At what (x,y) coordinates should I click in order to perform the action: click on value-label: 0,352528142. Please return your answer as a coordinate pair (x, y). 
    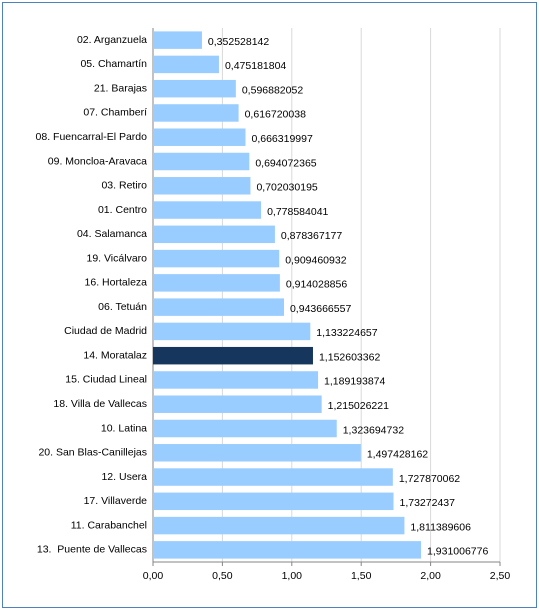
    Looking at the image, I should click on (238, 42).